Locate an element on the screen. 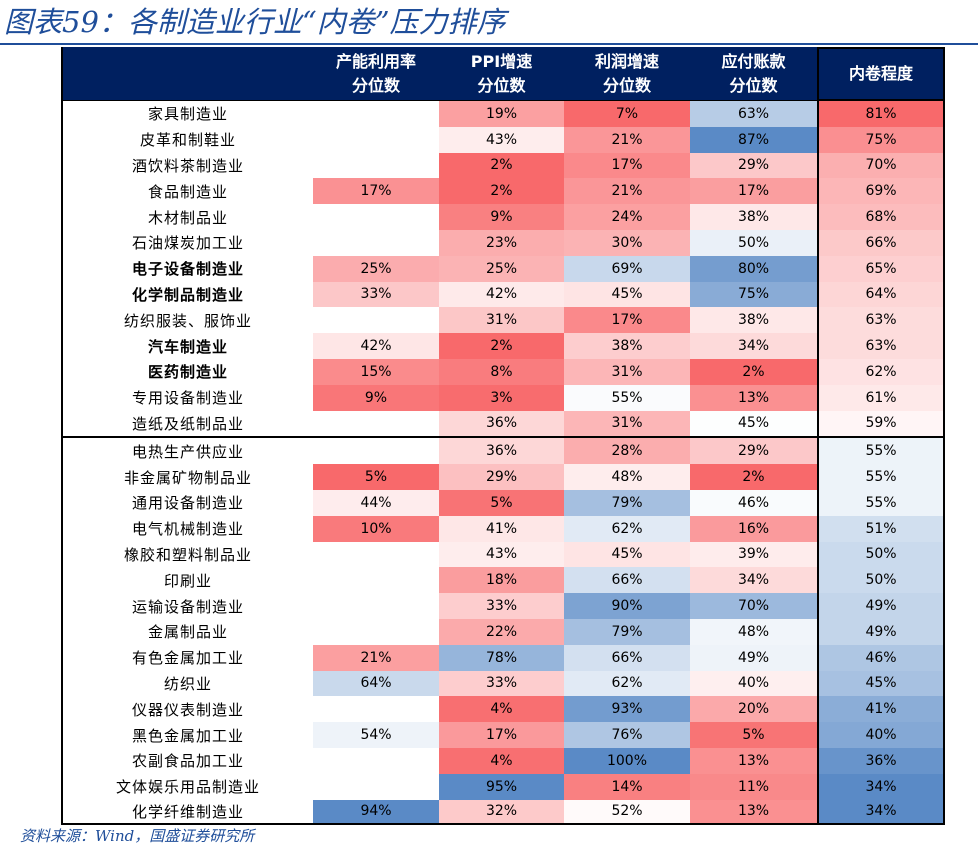  profit-cell: 30% is located at coordinates (627, 242).